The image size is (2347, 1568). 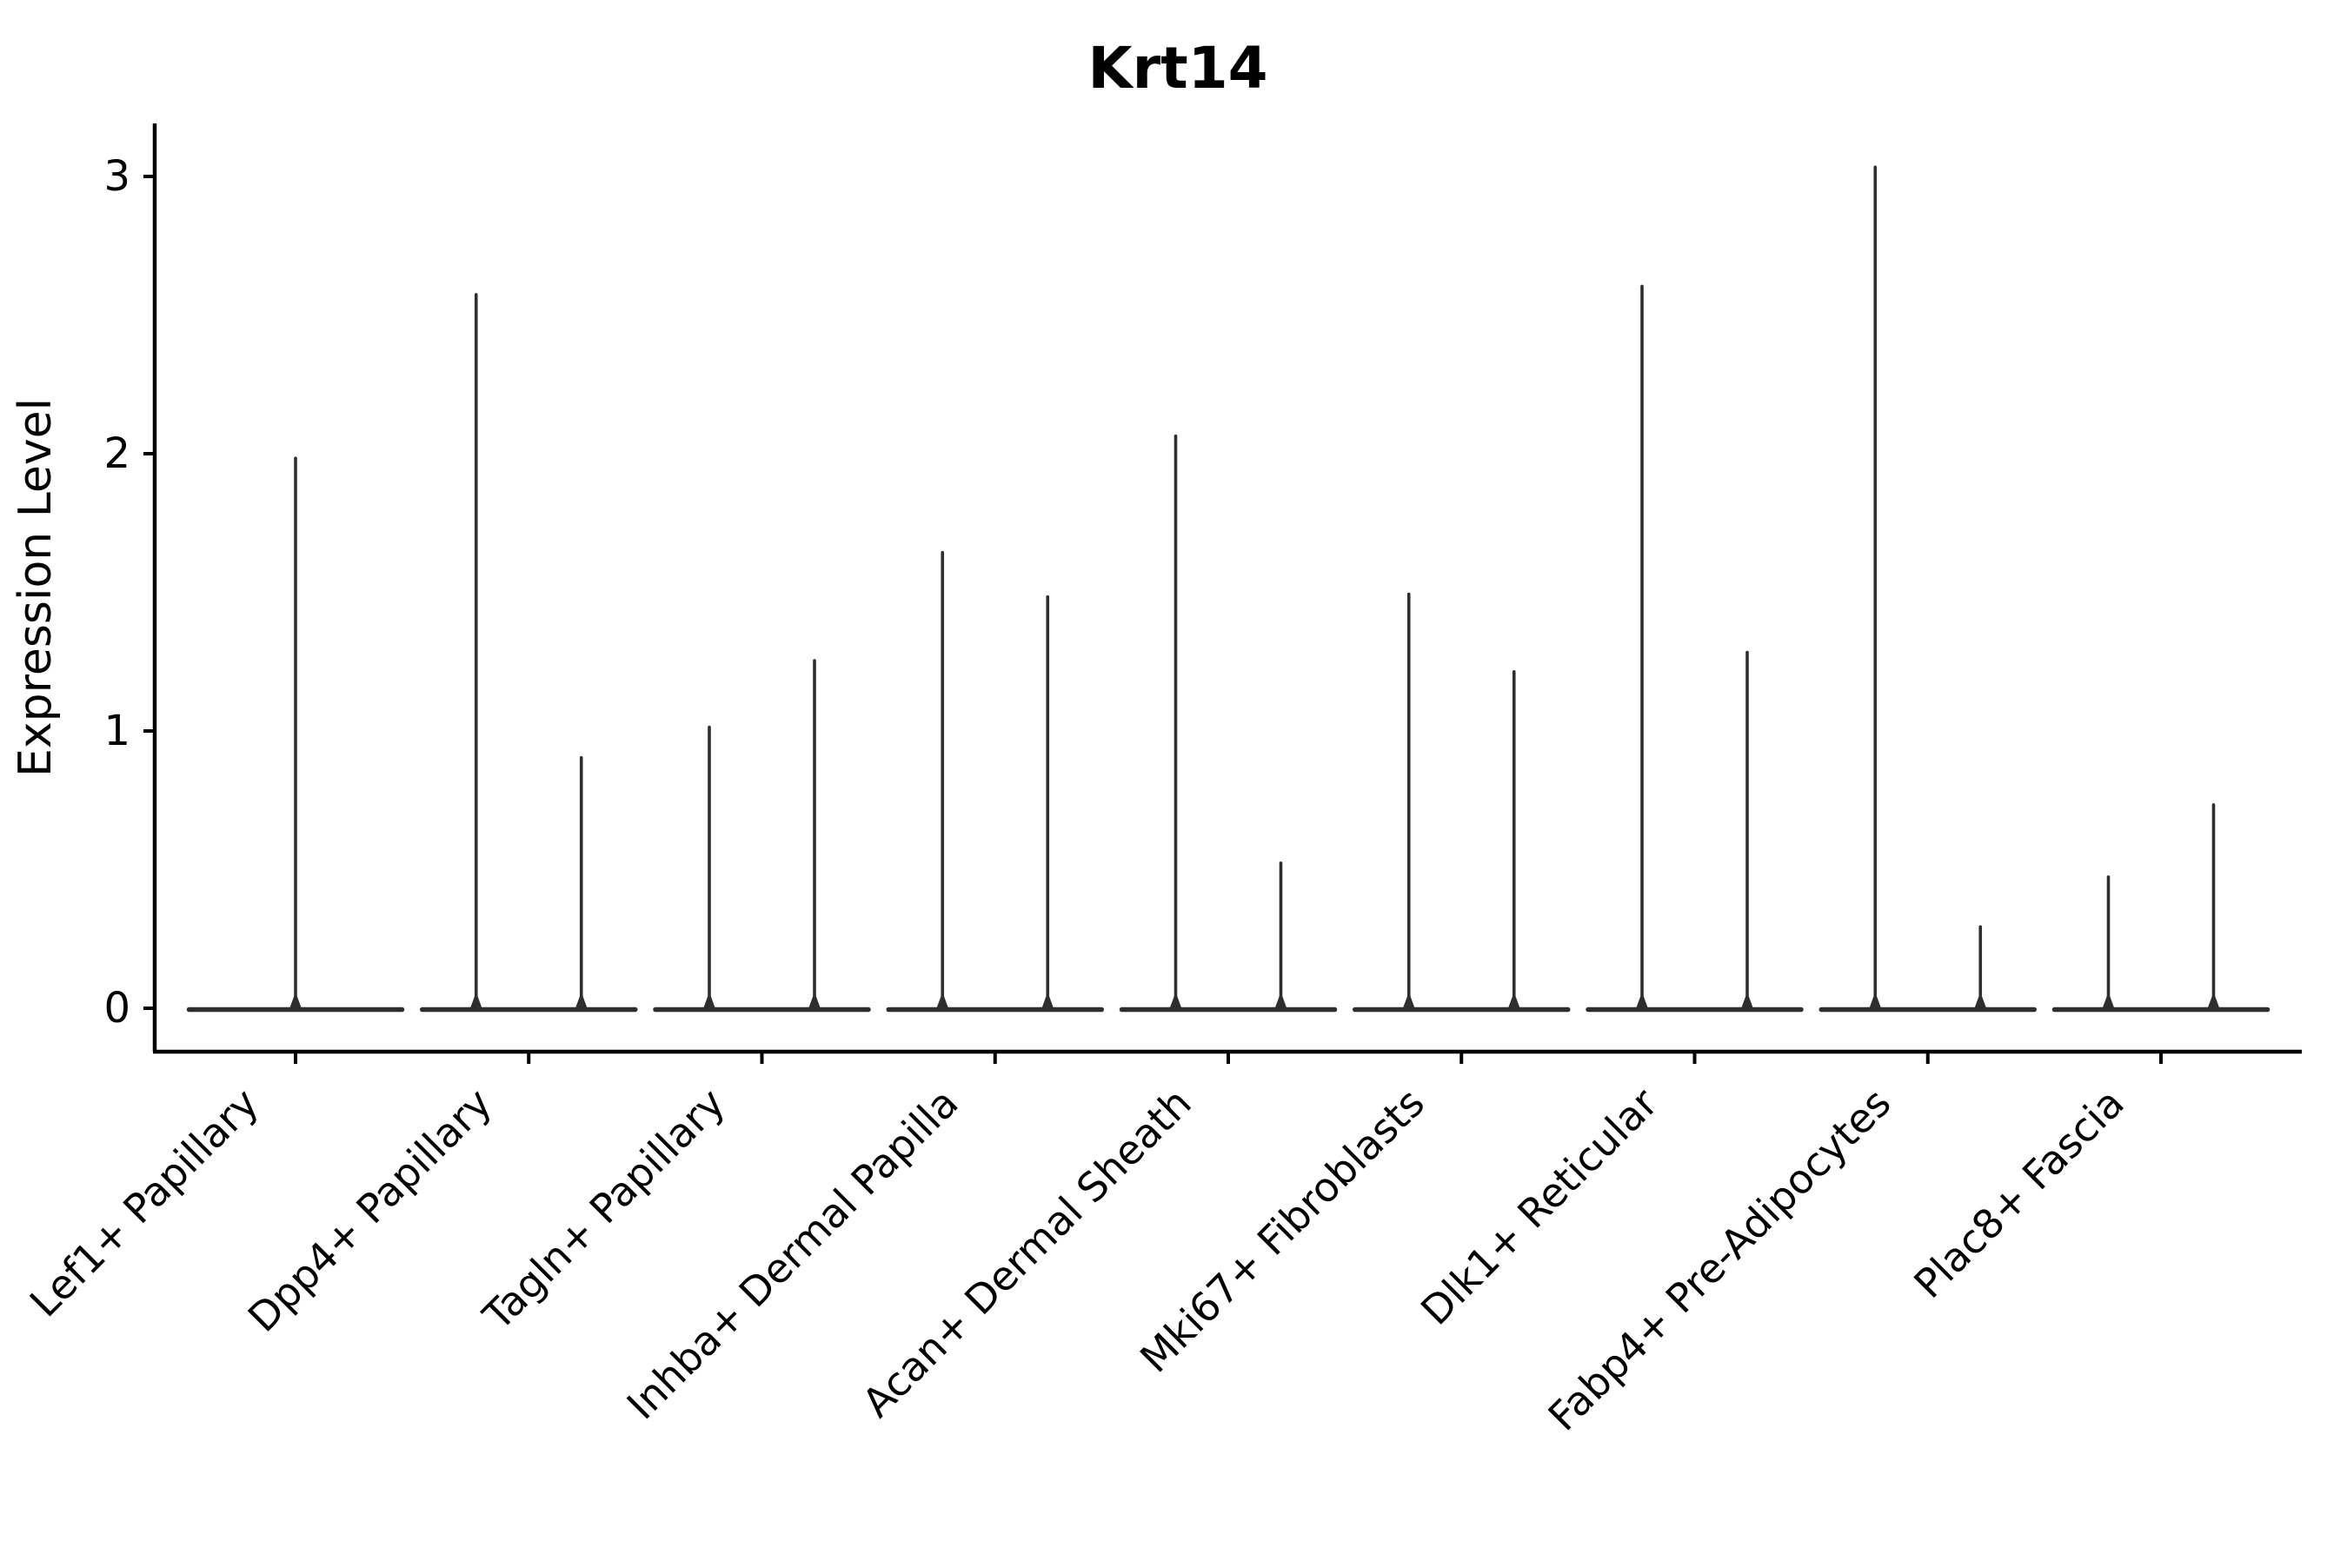 What do you see at coordinates (370, 1210) in the screenshot?
I see `category-label: Dpp4+ Papillary` at bounding box center [370, 1210].